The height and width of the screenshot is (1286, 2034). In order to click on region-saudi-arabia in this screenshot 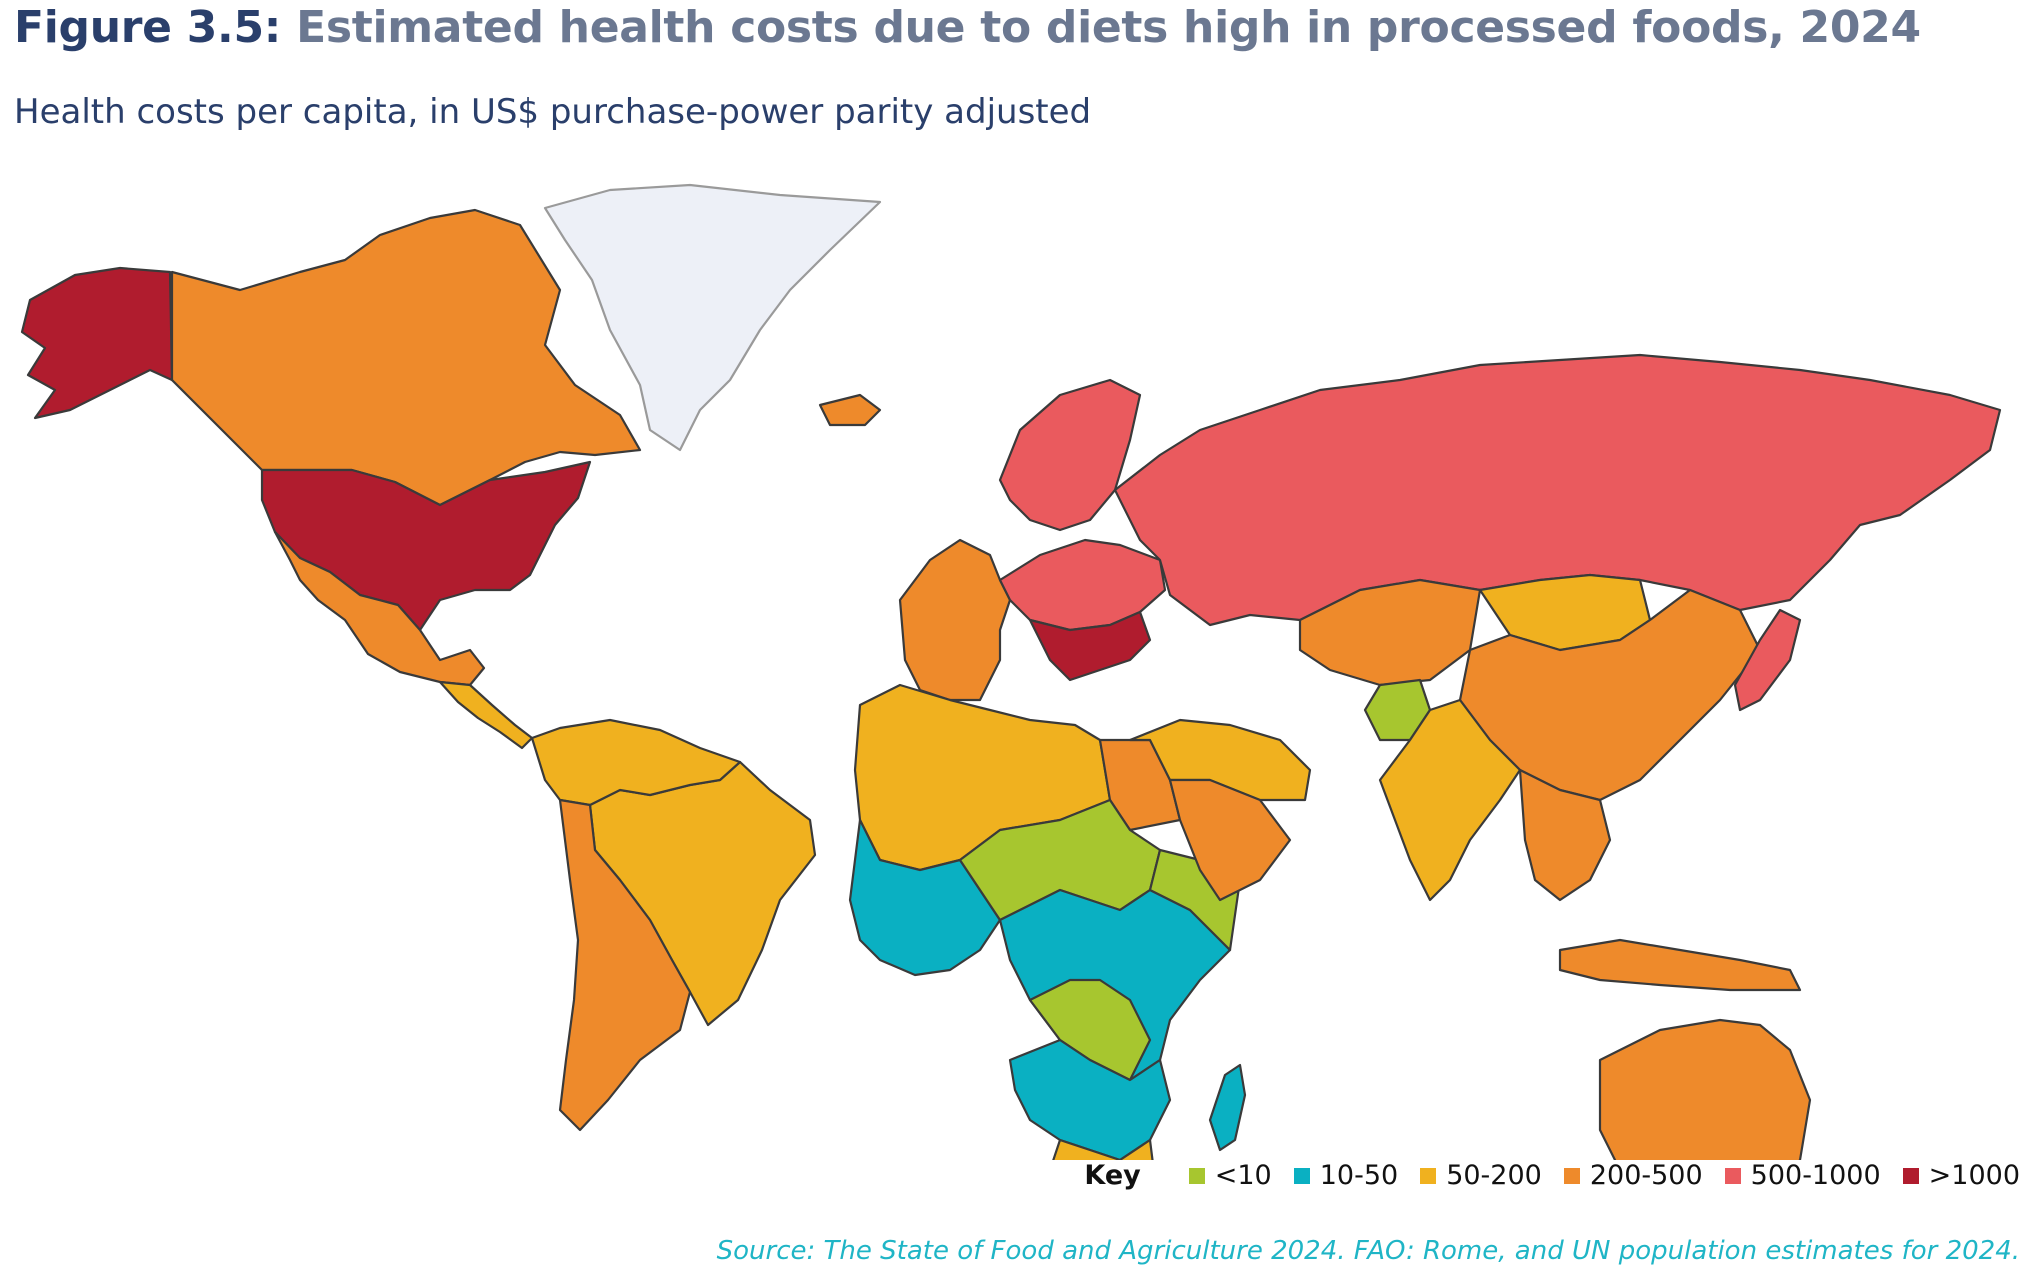, I will do `click(1230, 840)`.